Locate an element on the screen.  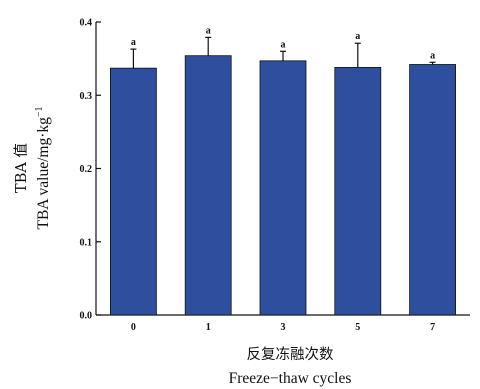
x-tick-label: 1 is located at coordinates (208, 327).